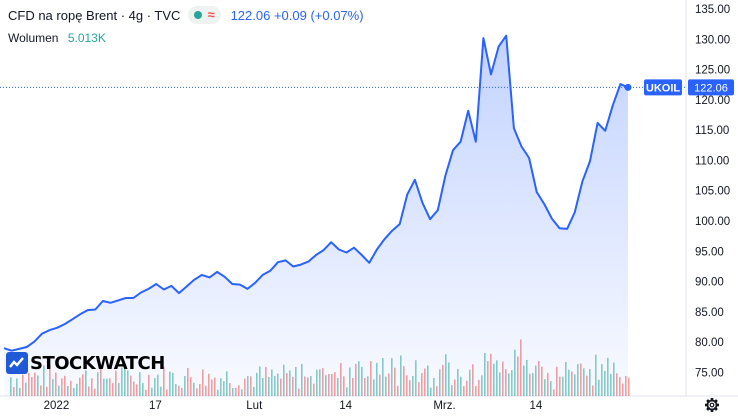  What do you see at coordinates (709, 373) in the screenshot?
I see `y-tick-label: 75.00` at bounding box center [709, 373].